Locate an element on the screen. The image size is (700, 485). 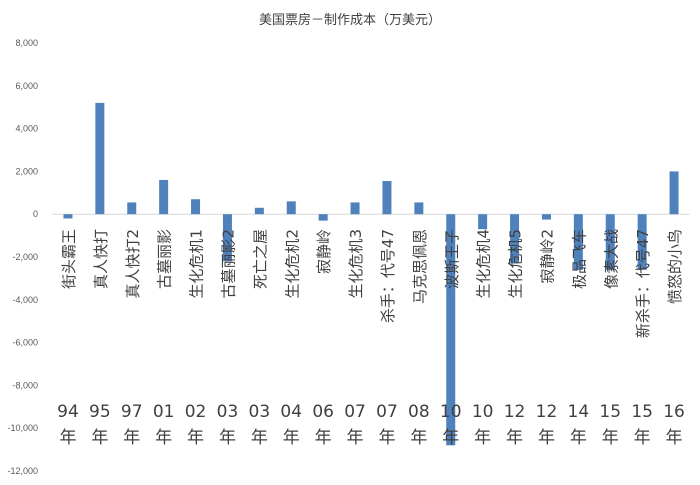
category-label: 愤怒的小鸟 16 年 is located at coordinates (674, 338).